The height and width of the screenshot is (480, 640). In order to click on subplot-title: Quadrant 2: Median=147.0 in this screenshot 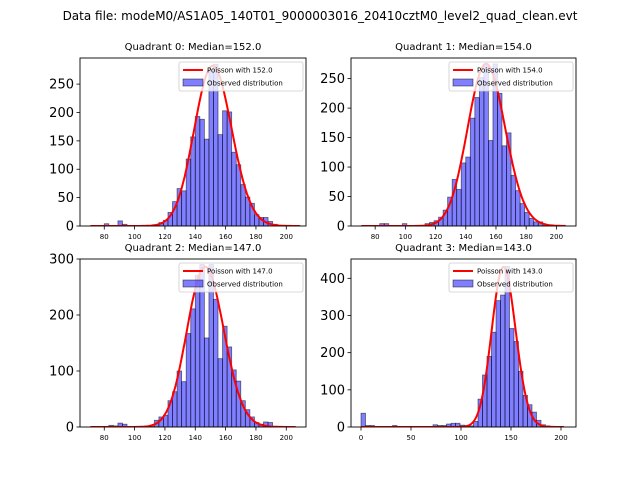, I will do `click(193, 248)`.